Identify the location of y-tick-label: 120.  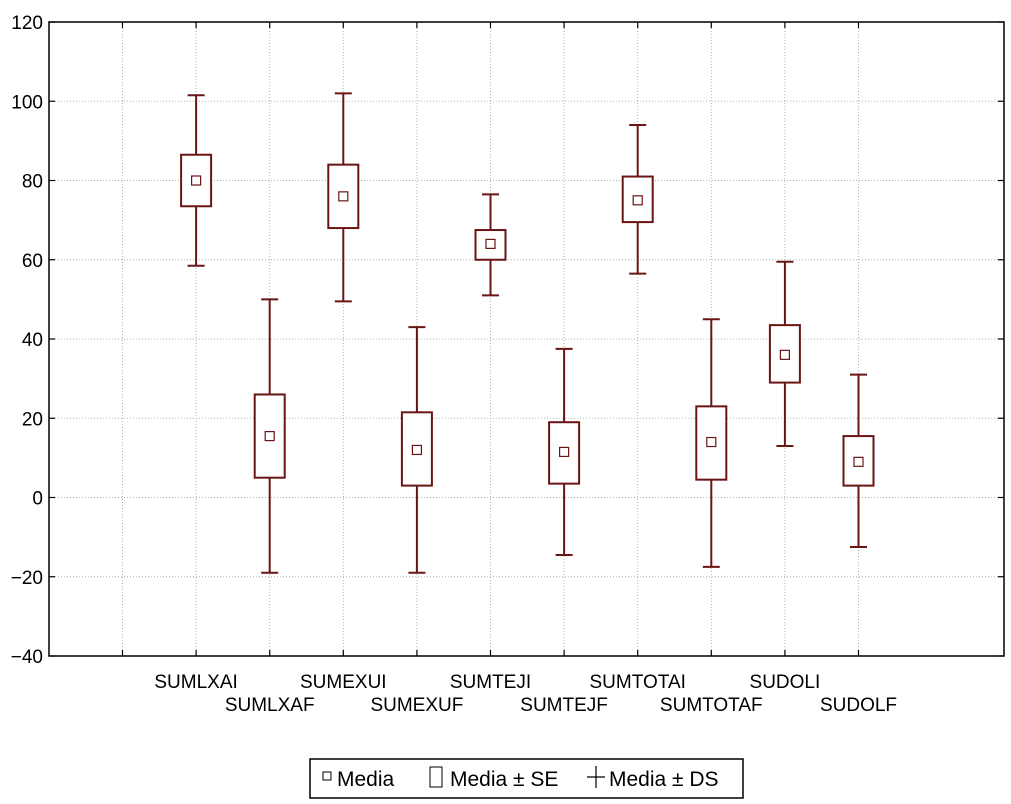
(27, 23).